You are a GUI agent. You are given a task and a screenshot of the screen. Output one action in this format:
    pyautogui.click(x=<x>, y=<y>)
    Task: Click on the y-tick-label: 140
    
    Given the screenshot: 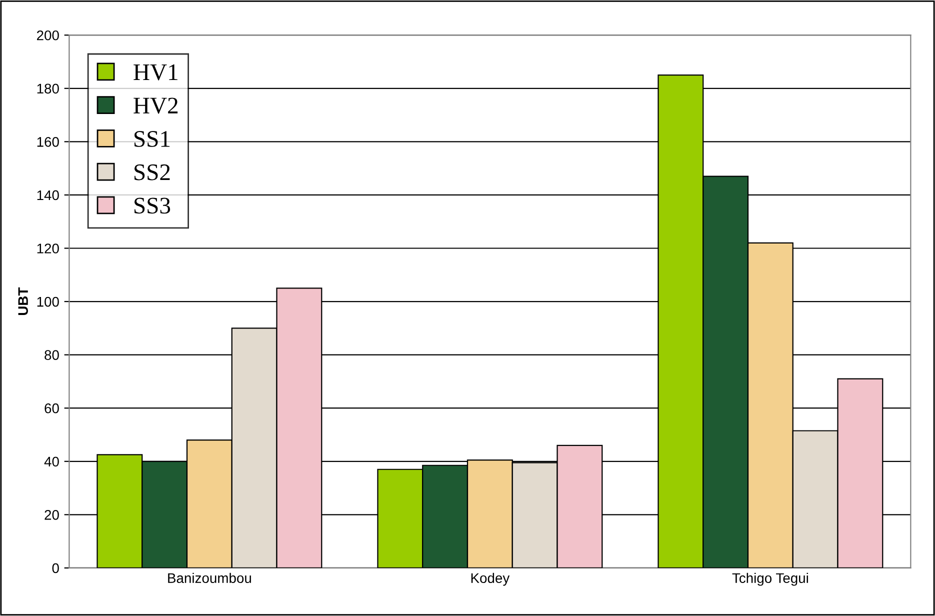 What is the action you would take?
    pyautogui.click(x=48, y=195)
    